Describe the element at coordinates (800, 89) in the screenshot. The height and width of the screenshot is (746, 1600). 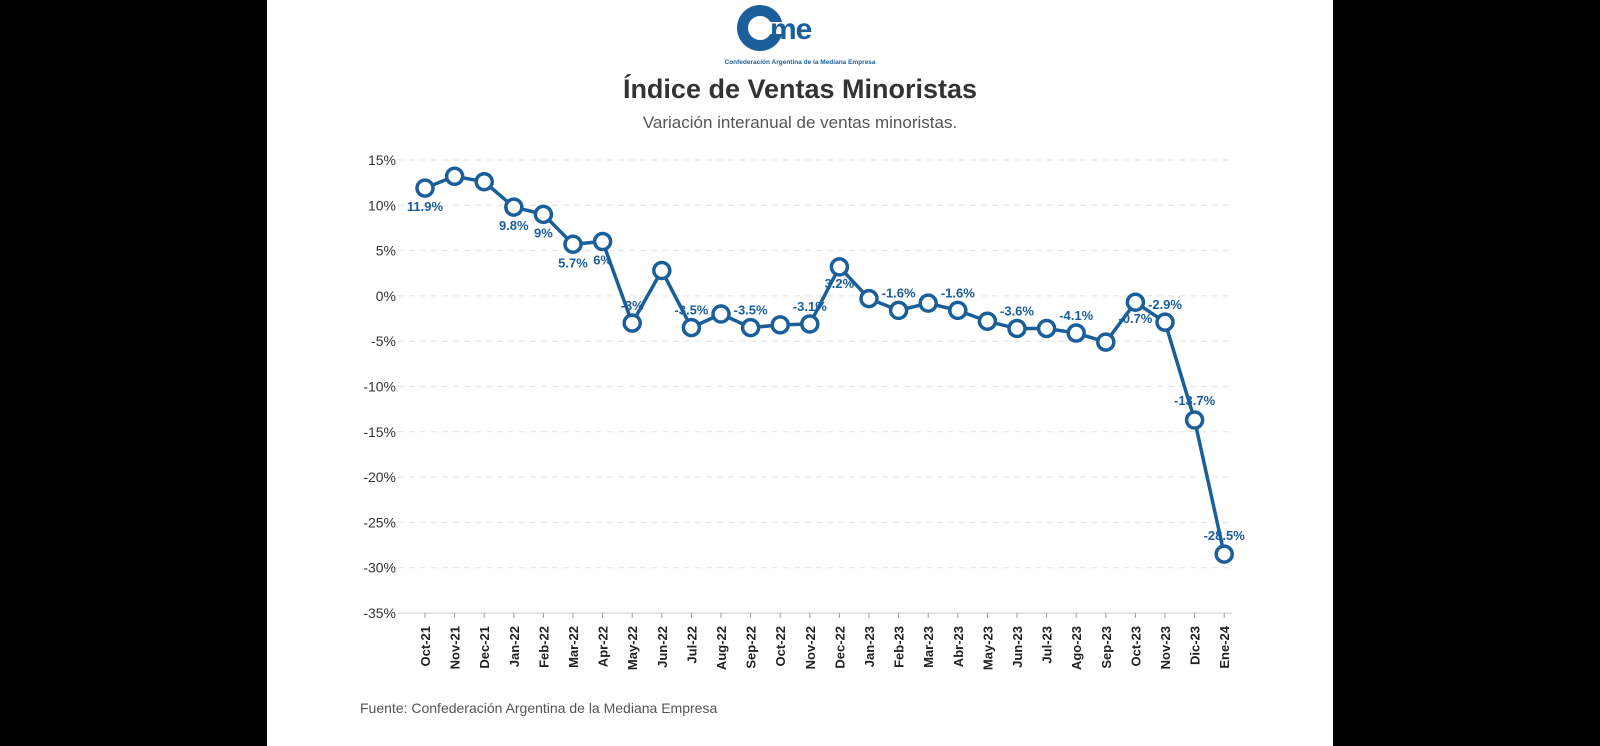
I see `chart-title: Índice de Ventas Minoristas` at that location.